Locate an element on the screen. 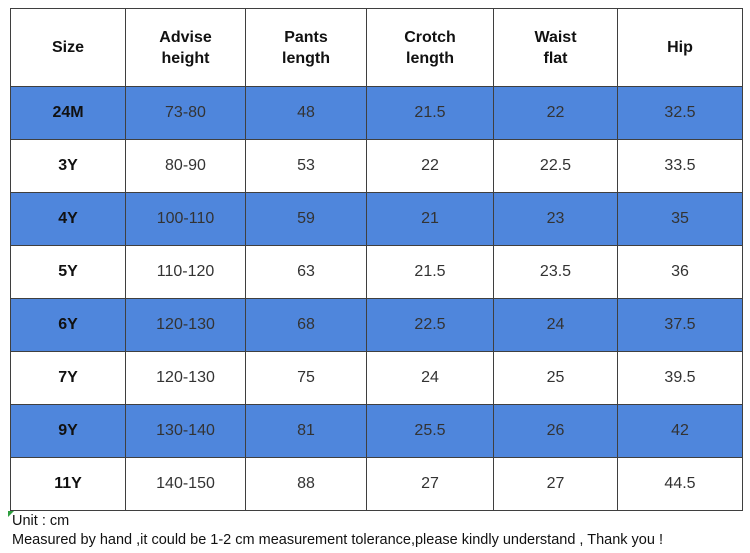 Image resolution: width=750 pixels, height=553 pixels. cell-hip: 33.5 is located at coordinates (680, 166).